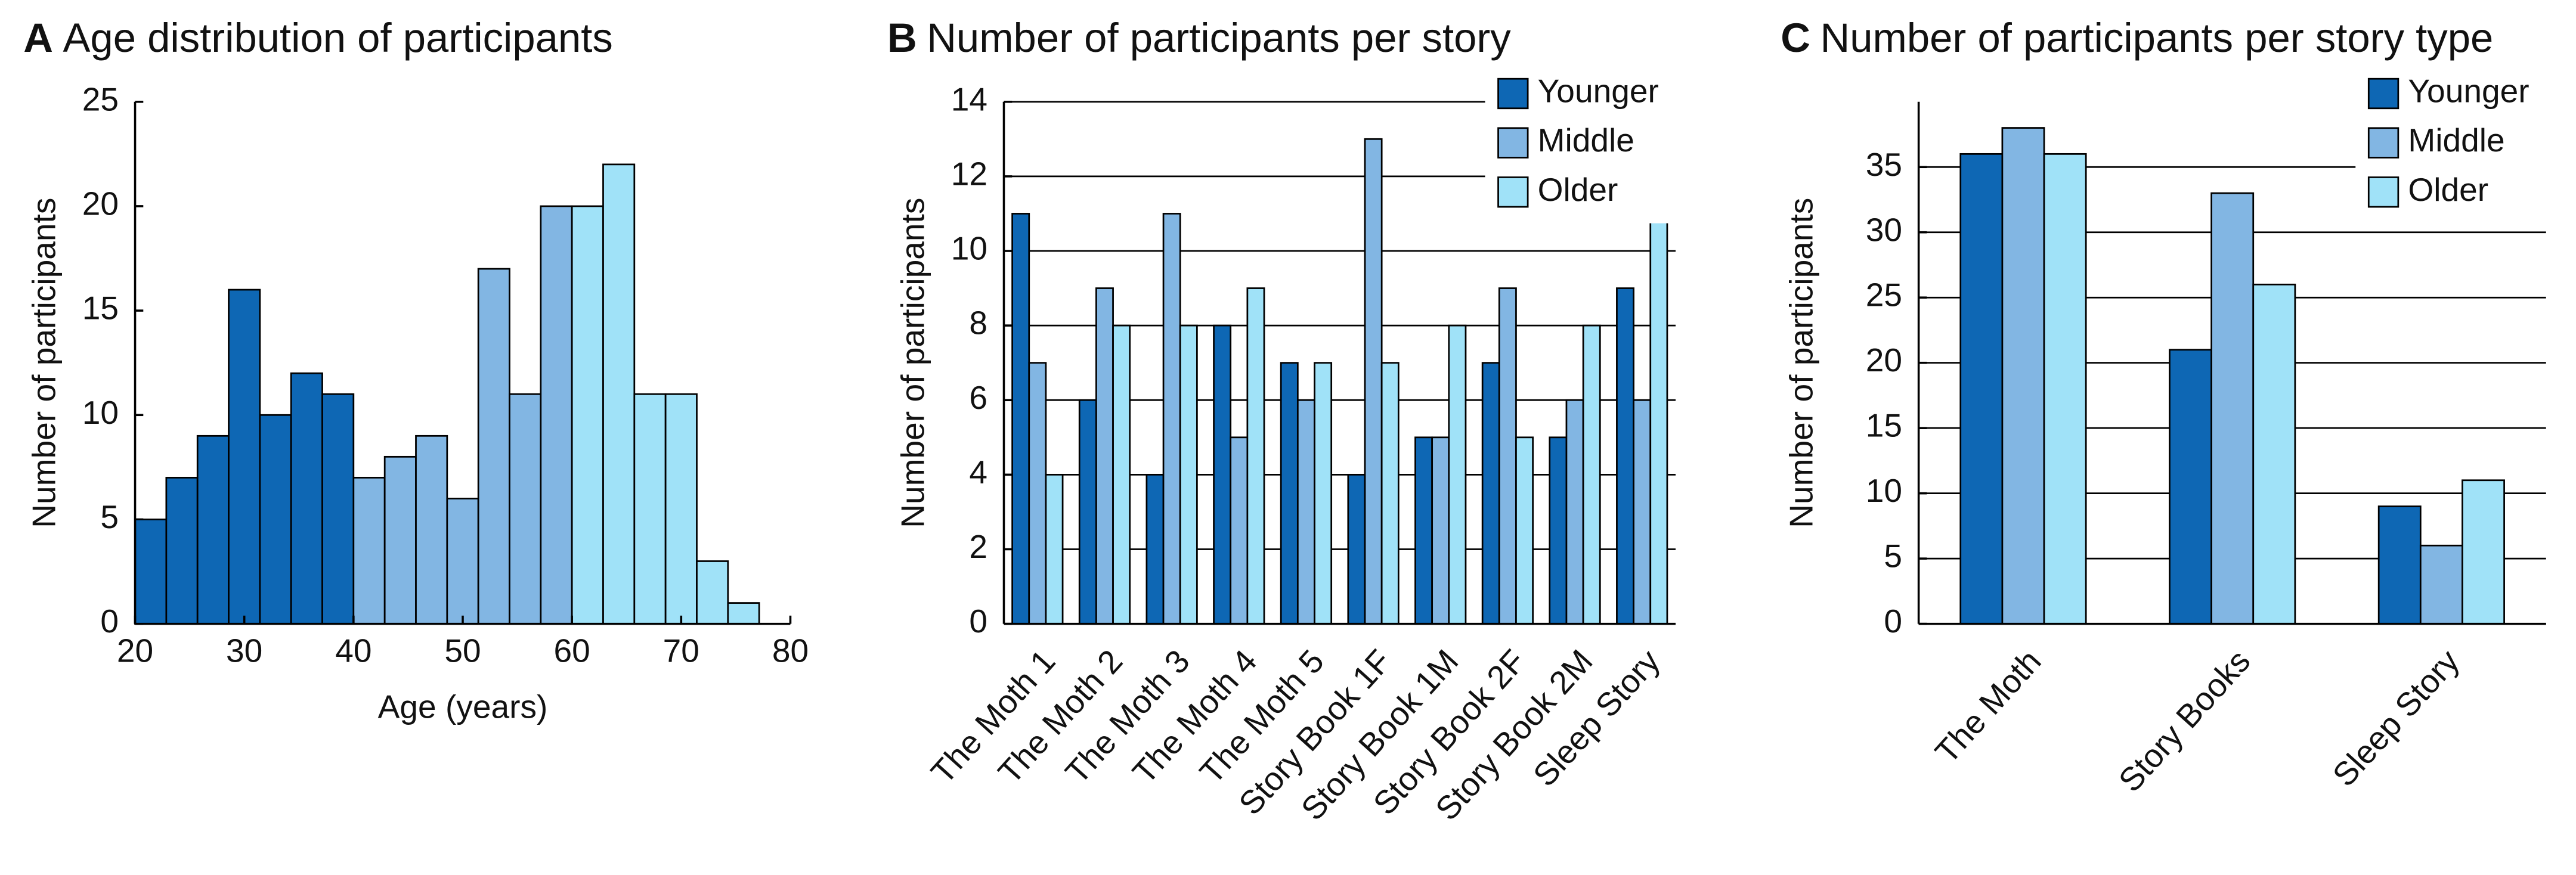 This screenshot has width=2576, height=875. I want to click on title-text: Age distribution of participants, so click(338, 38).